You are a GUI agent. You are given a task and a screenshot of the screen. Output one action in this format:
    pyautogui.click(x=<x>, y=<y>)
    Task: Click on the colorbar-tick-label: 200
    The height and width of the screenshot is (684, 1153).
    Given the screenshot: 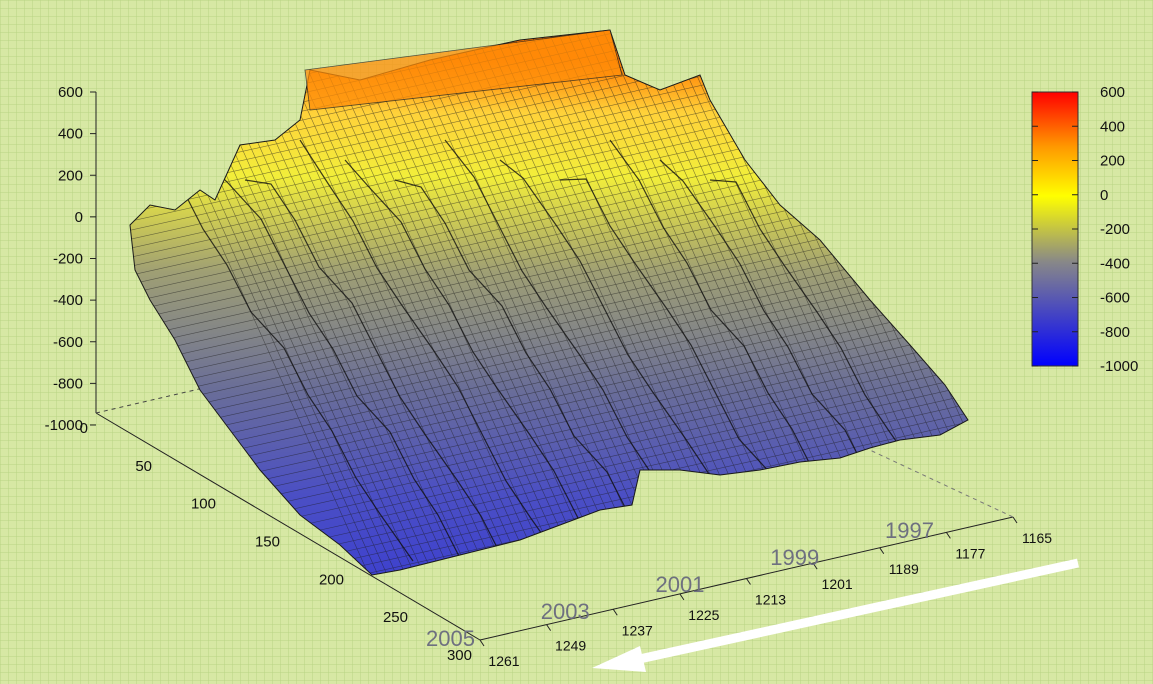 What is the action you would take?
    pyautogui.click(x=1112, y=161)
    